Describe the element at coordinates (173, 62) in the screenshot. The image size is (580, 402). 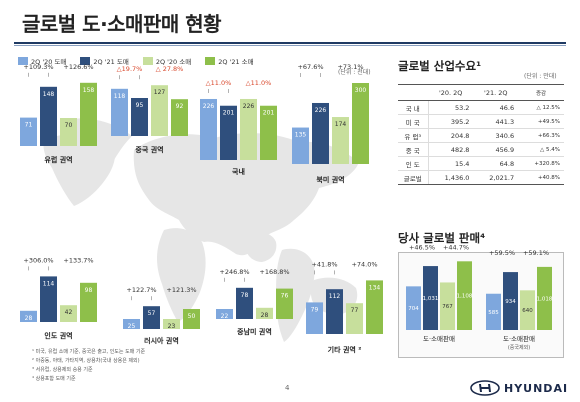
I see `legend-label: 2Q '20 소매` at that location.